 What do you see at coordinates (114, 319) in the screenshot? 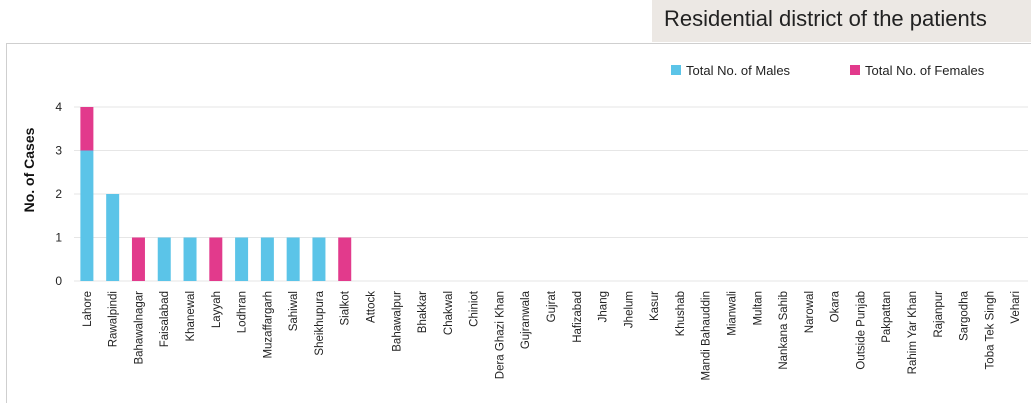
I see `x-tick-label: Rawalpindi` at bounding box center [114, 319].